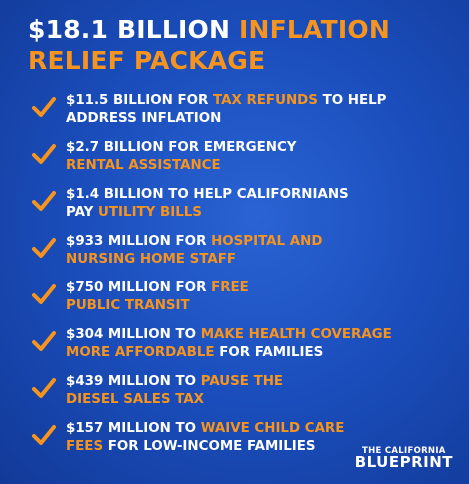 The height and width of the screenshot is (484, 469). Describe the element at coordinates (137, 100) in the screenshot. I see `text: $11.5 BILLION FOR` at that location.